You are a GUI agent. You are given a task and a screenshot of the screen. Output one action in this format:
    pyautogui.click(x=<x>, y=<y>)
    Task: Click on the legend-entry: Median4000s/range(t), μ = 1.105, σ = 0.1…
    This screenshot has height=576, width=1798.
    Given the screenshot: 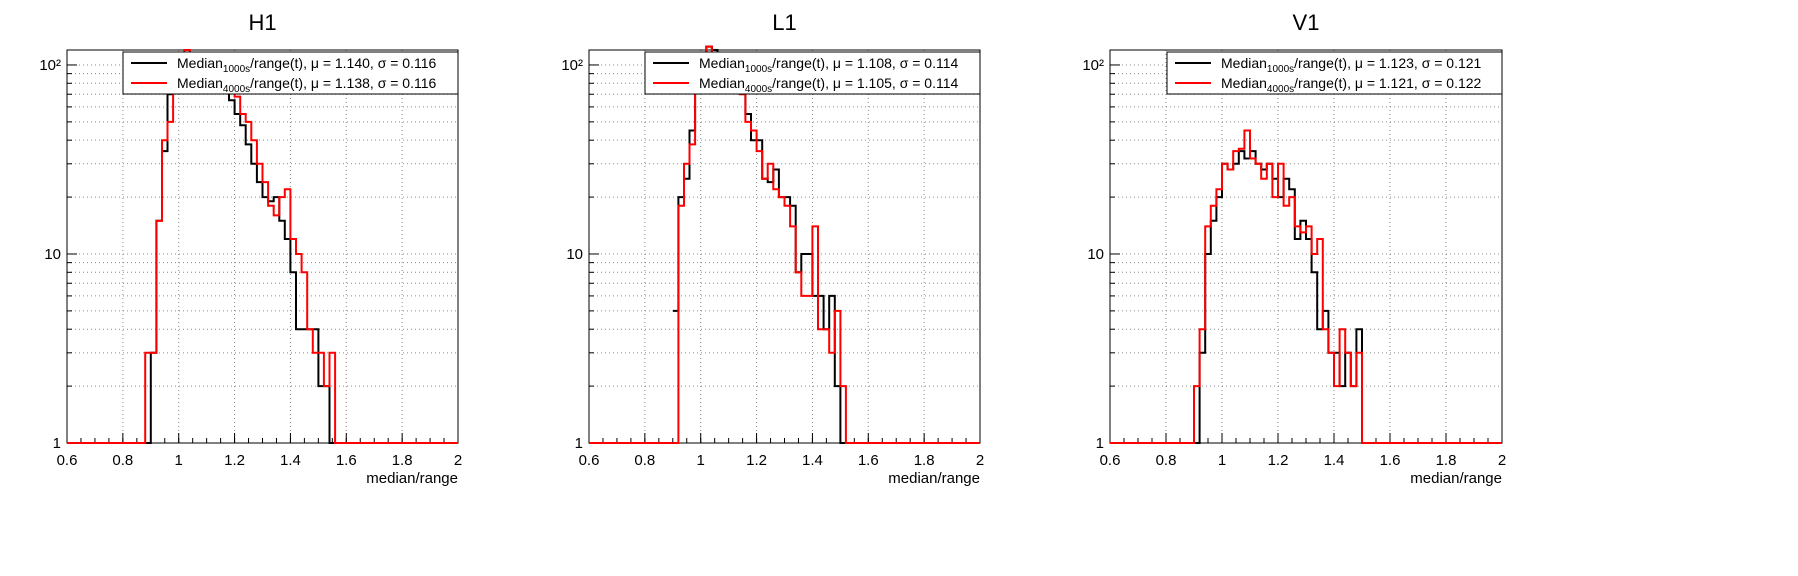 What is the action you would take?
    pyautogui.click(x=829, y=85)
    